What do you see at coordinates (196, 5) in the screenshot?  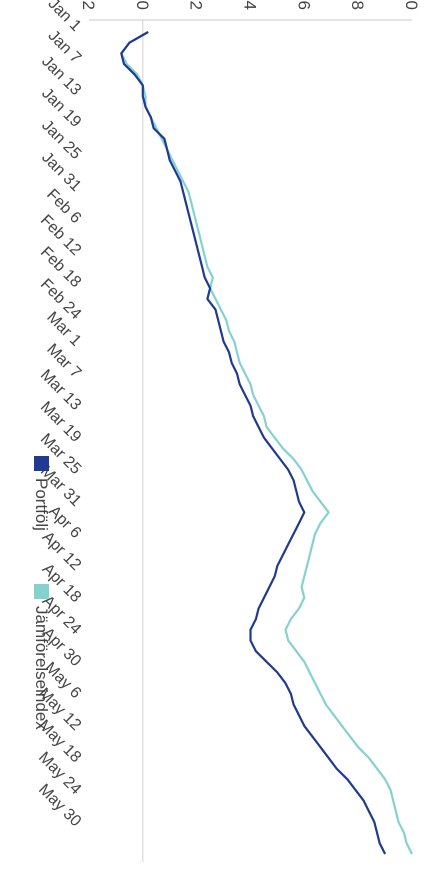 I see `y-tick-label: 2` at bounding box center [196, 5].